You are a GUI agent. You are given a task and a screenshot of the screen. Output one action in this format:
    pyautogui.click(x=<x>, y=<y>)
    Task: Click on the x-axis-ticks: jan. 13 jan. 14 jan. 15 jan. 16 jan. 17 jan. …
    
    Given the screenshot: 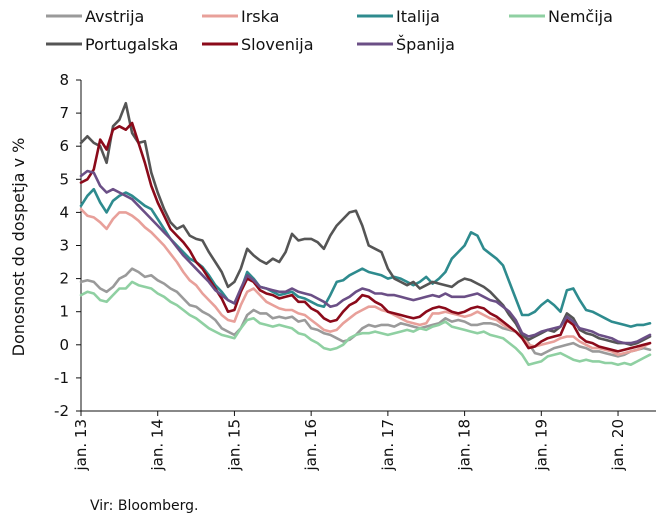 What is the action you would take?
    pyautogui.click(x=349, y=441)
    